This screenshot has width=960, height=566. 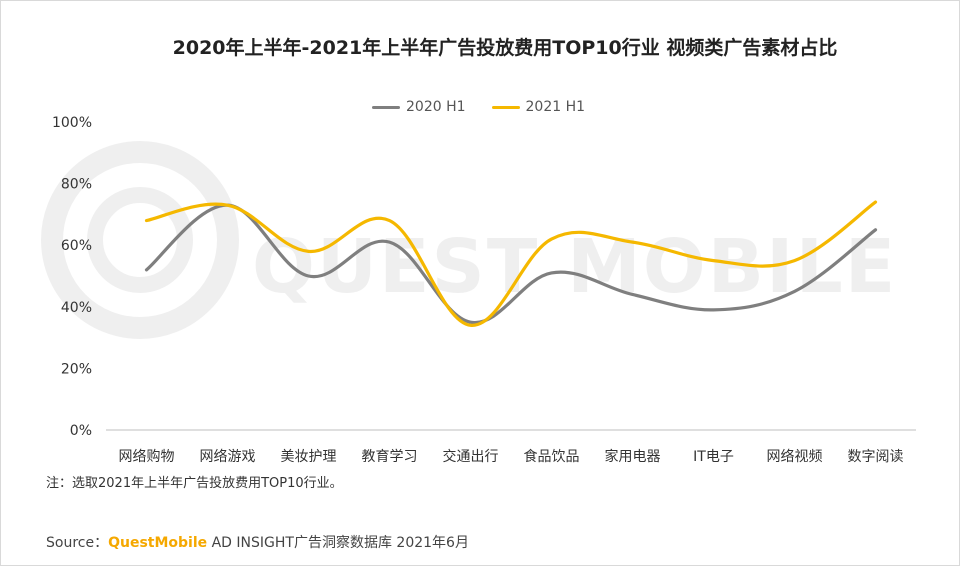 I want to click on source-brand: QuestMobile, so click(x=158, y=543).